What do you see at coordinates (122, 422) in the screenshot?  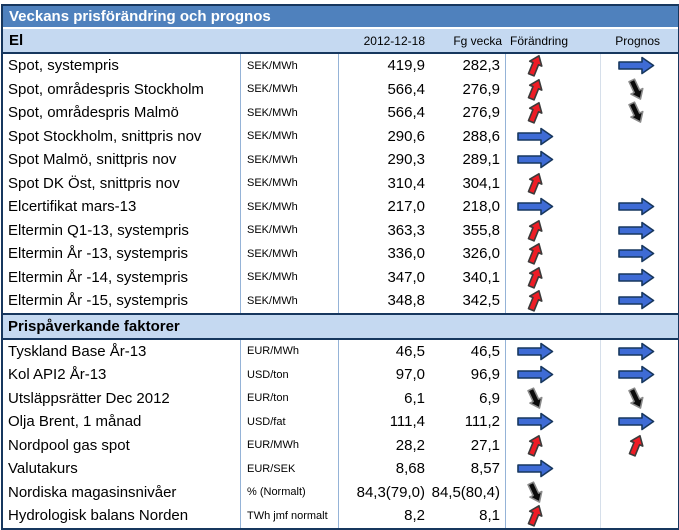 I see `row-name: Olja Brent, 1 månad` at bounding box center [122, 422].